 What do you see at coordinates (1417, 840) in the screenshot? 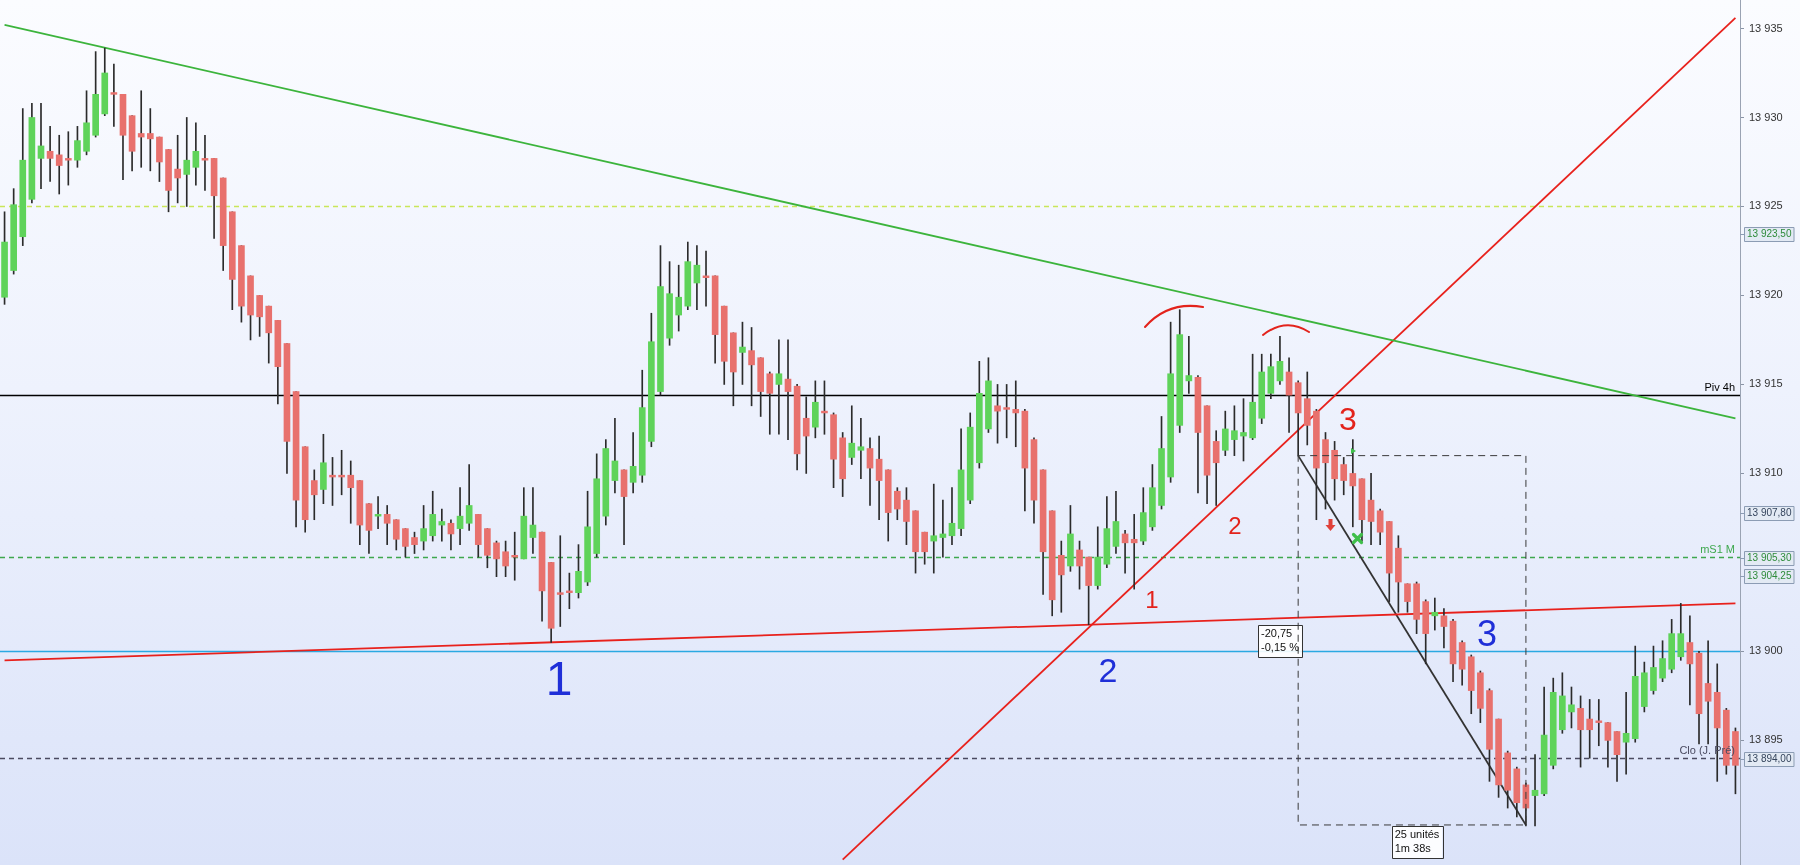
I see `annotation: 25 unités 1m 38s` at bounding box center [1417, 840].